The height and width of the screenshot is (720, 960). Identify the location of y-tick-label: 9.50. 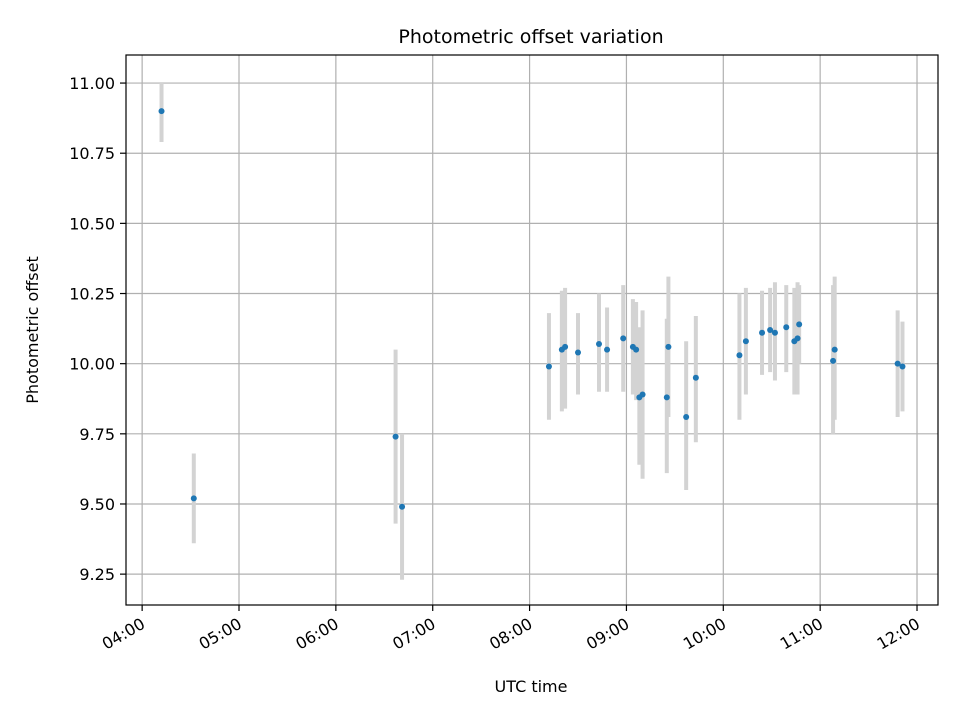
(97, 504).